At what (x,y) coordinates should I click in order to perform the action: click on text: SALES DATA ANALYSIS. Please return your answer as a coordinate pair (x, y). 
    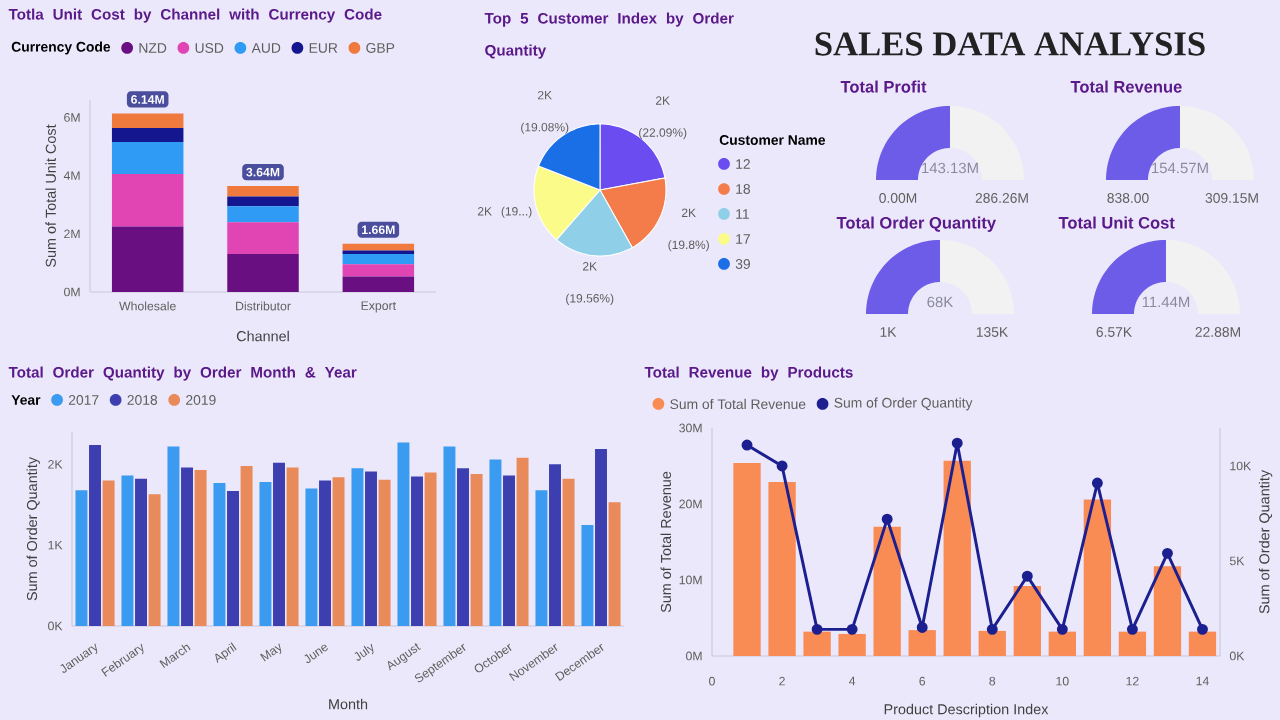
    Looking at the image, I should click on (1010, 44).